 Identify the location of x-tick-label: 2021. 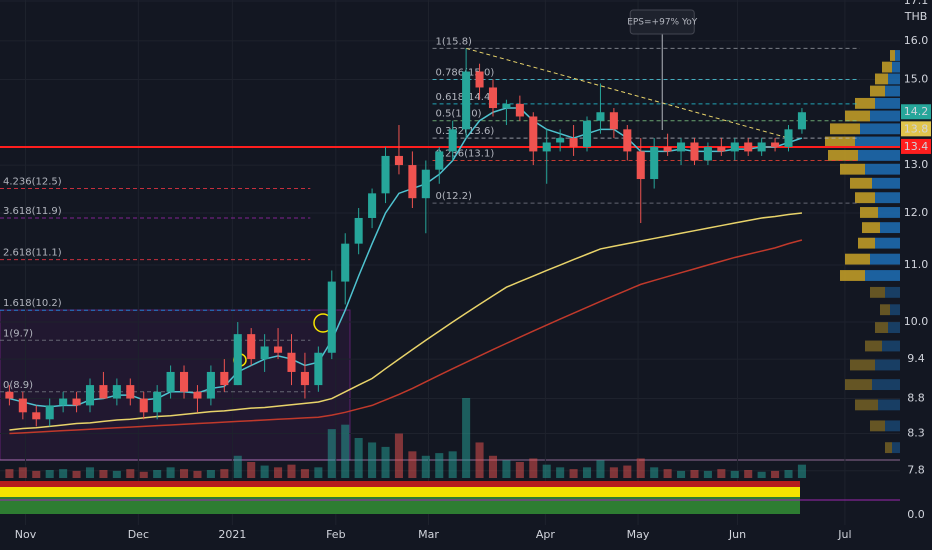
(232, 534).